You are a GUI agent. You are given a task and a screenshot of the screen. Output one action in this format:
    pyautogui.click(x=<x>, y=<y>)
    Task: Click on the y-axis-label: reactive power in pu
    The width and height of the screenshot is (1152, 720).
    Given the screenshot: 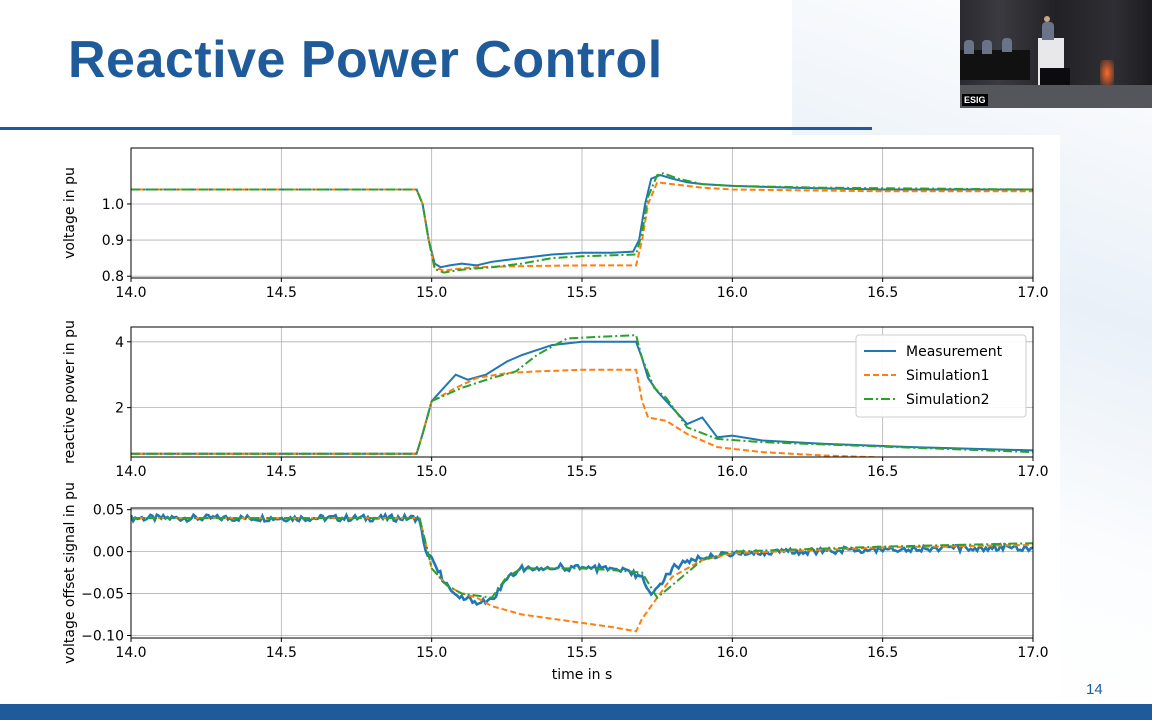 What is the action you would take?
    pyautogui.click(x=70, y=392)
    